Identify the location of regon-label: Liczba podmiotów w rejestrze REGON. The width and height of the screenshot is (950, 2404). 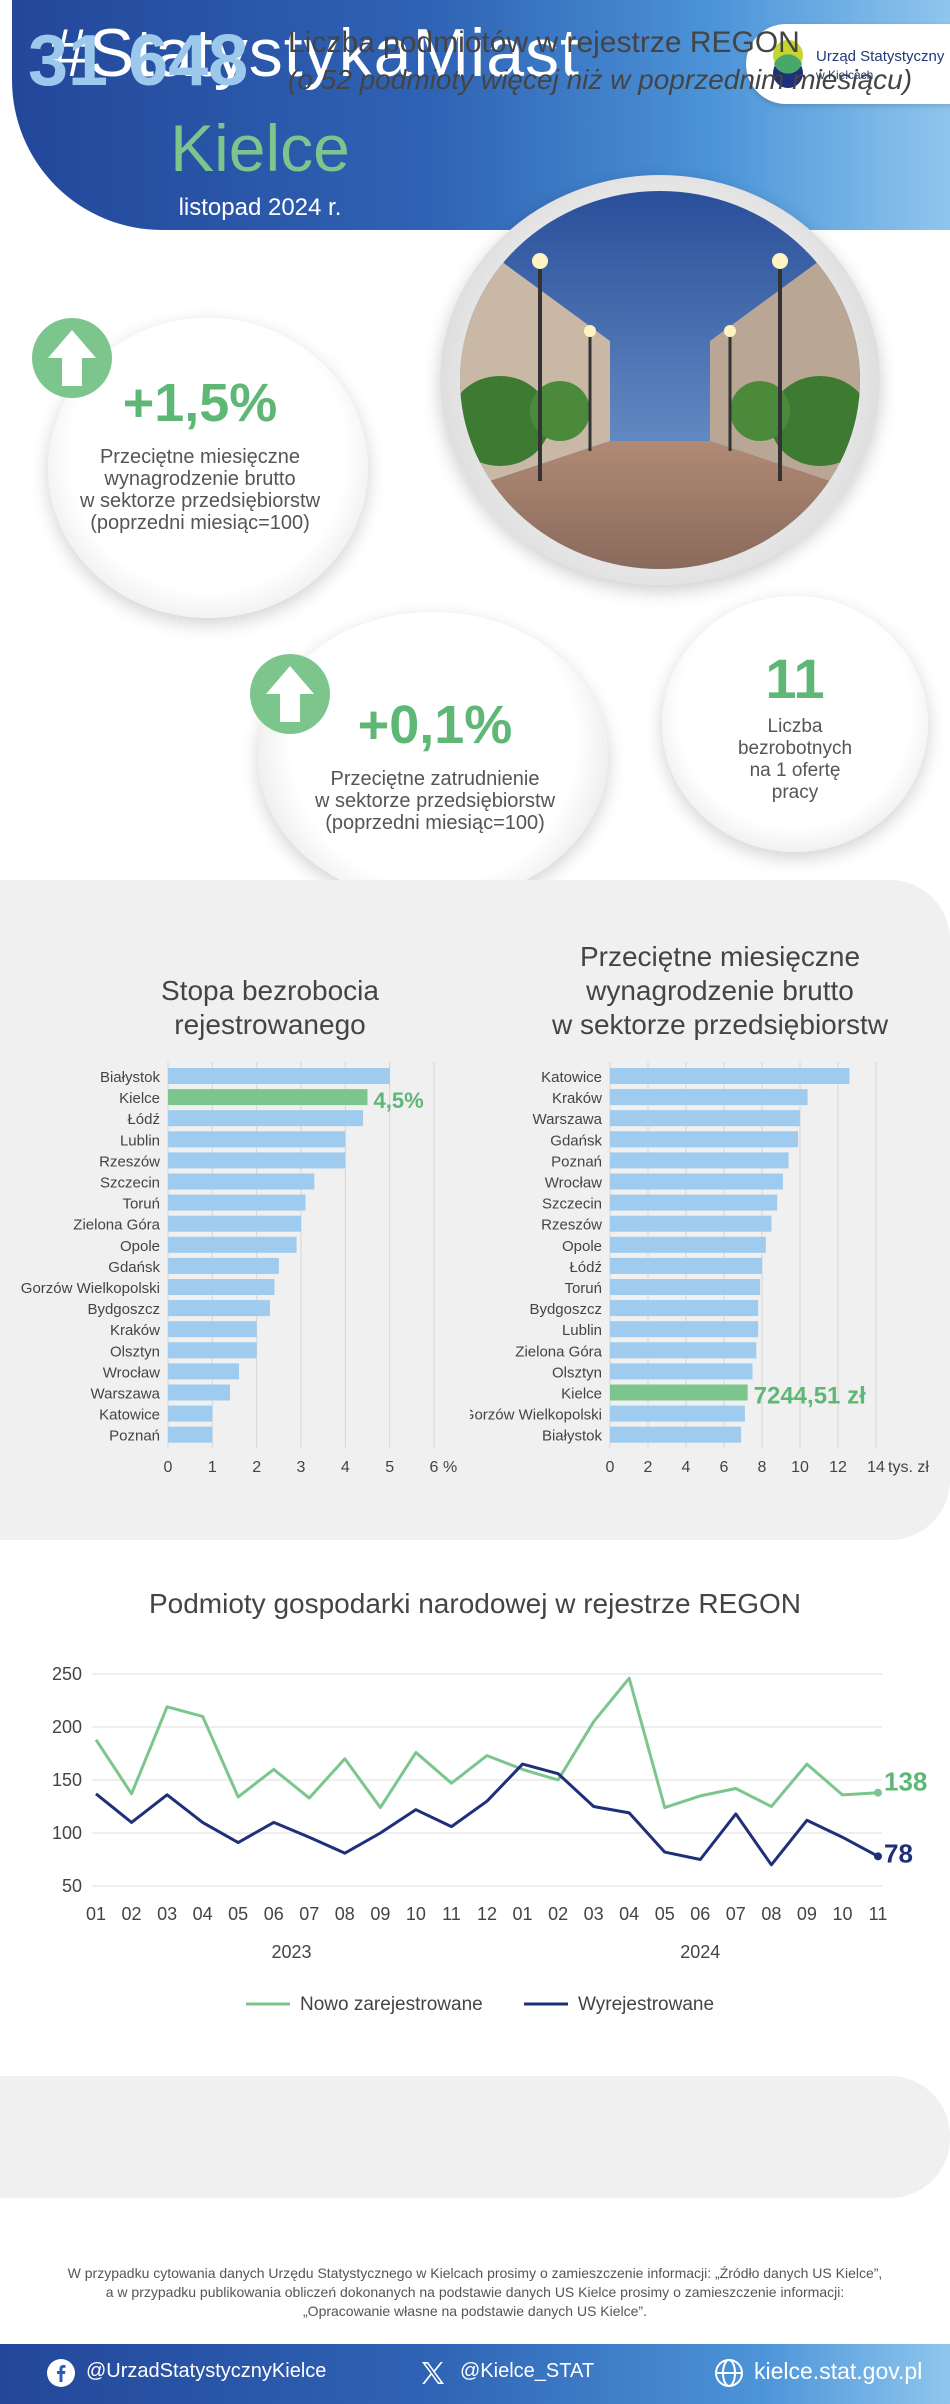
(544, 42).